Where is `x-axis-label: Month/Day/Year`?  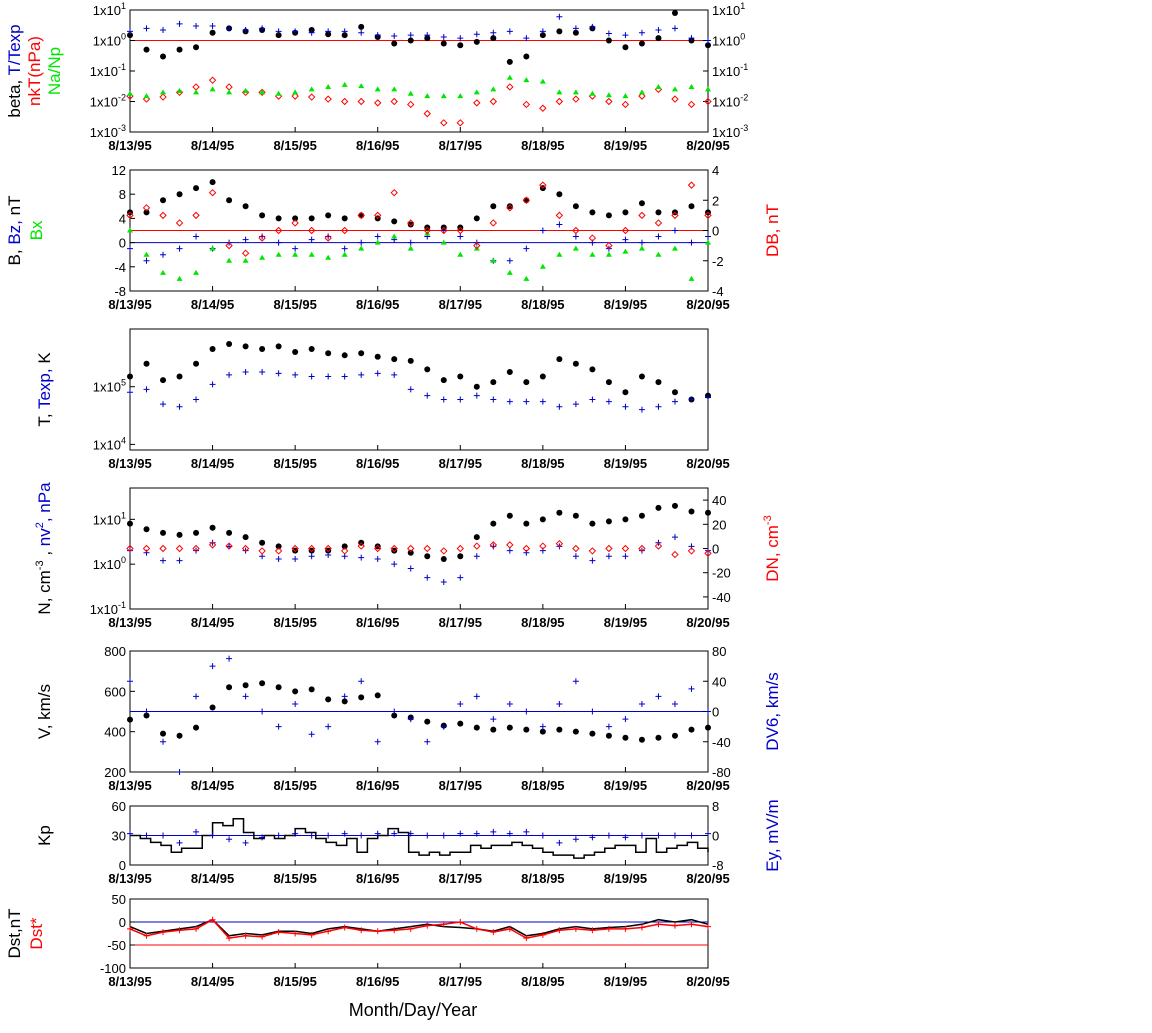
x-axis-label: Month/Day/Year is located at coordinates (413, 1010).